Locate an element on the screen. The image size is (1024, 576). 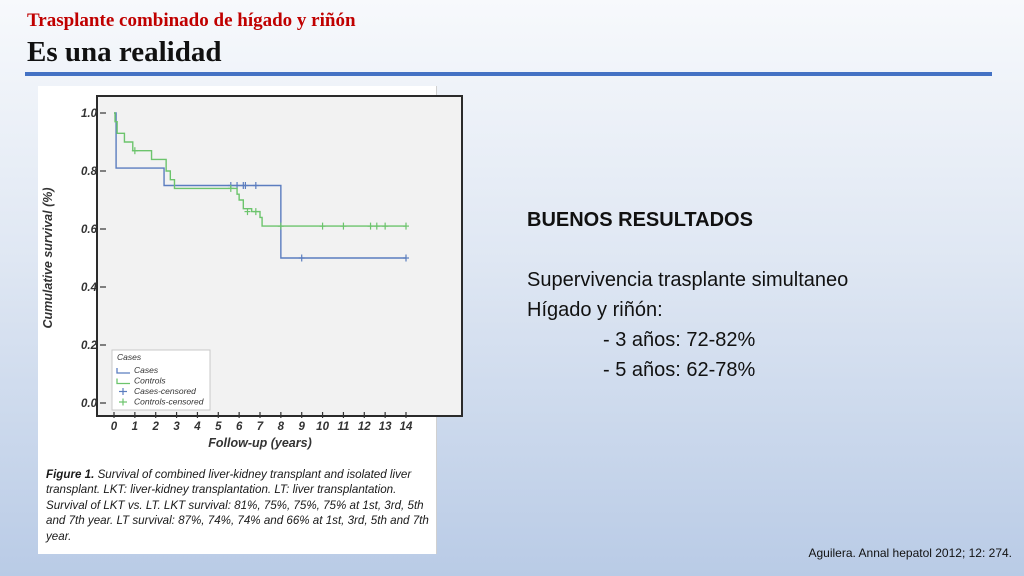
bullet-3-years: - 3 años: 72-82% is located at coordinates (679, 340).